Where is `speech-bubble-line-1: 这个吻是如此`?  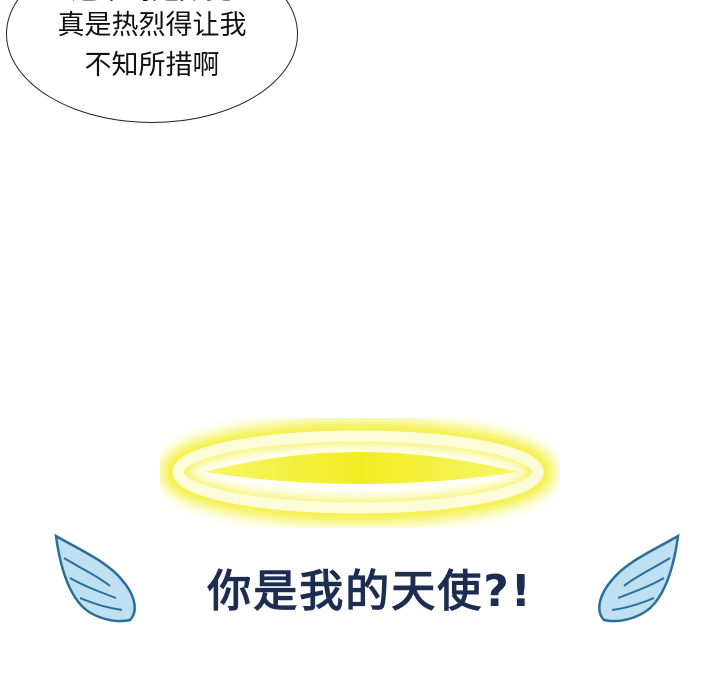
speech-bubble-line-1: 这个吻是如此 is located at coordinates (152, 5).